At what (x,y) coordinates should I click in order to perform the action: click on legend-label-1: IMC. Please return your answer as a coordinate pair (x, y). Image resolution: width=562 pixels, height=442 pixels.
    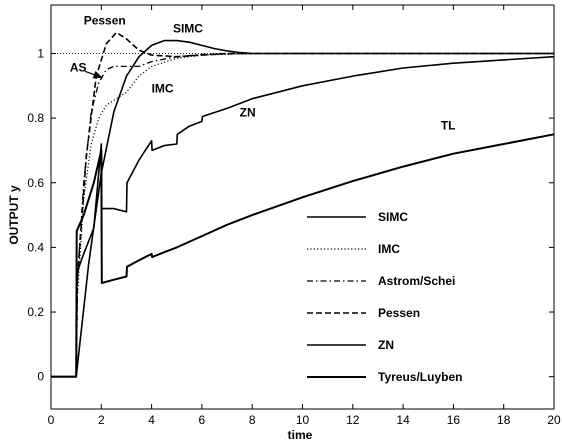
    Looking at the image, I should click on (389, 249).